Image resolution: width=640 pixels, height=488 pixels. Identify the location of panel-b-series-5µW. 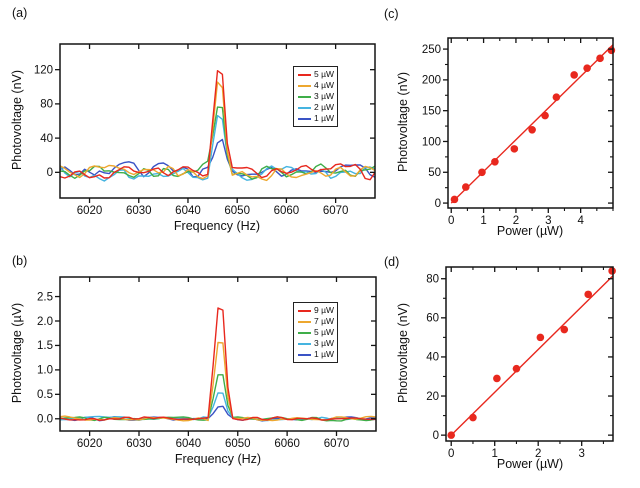
(218, 398).